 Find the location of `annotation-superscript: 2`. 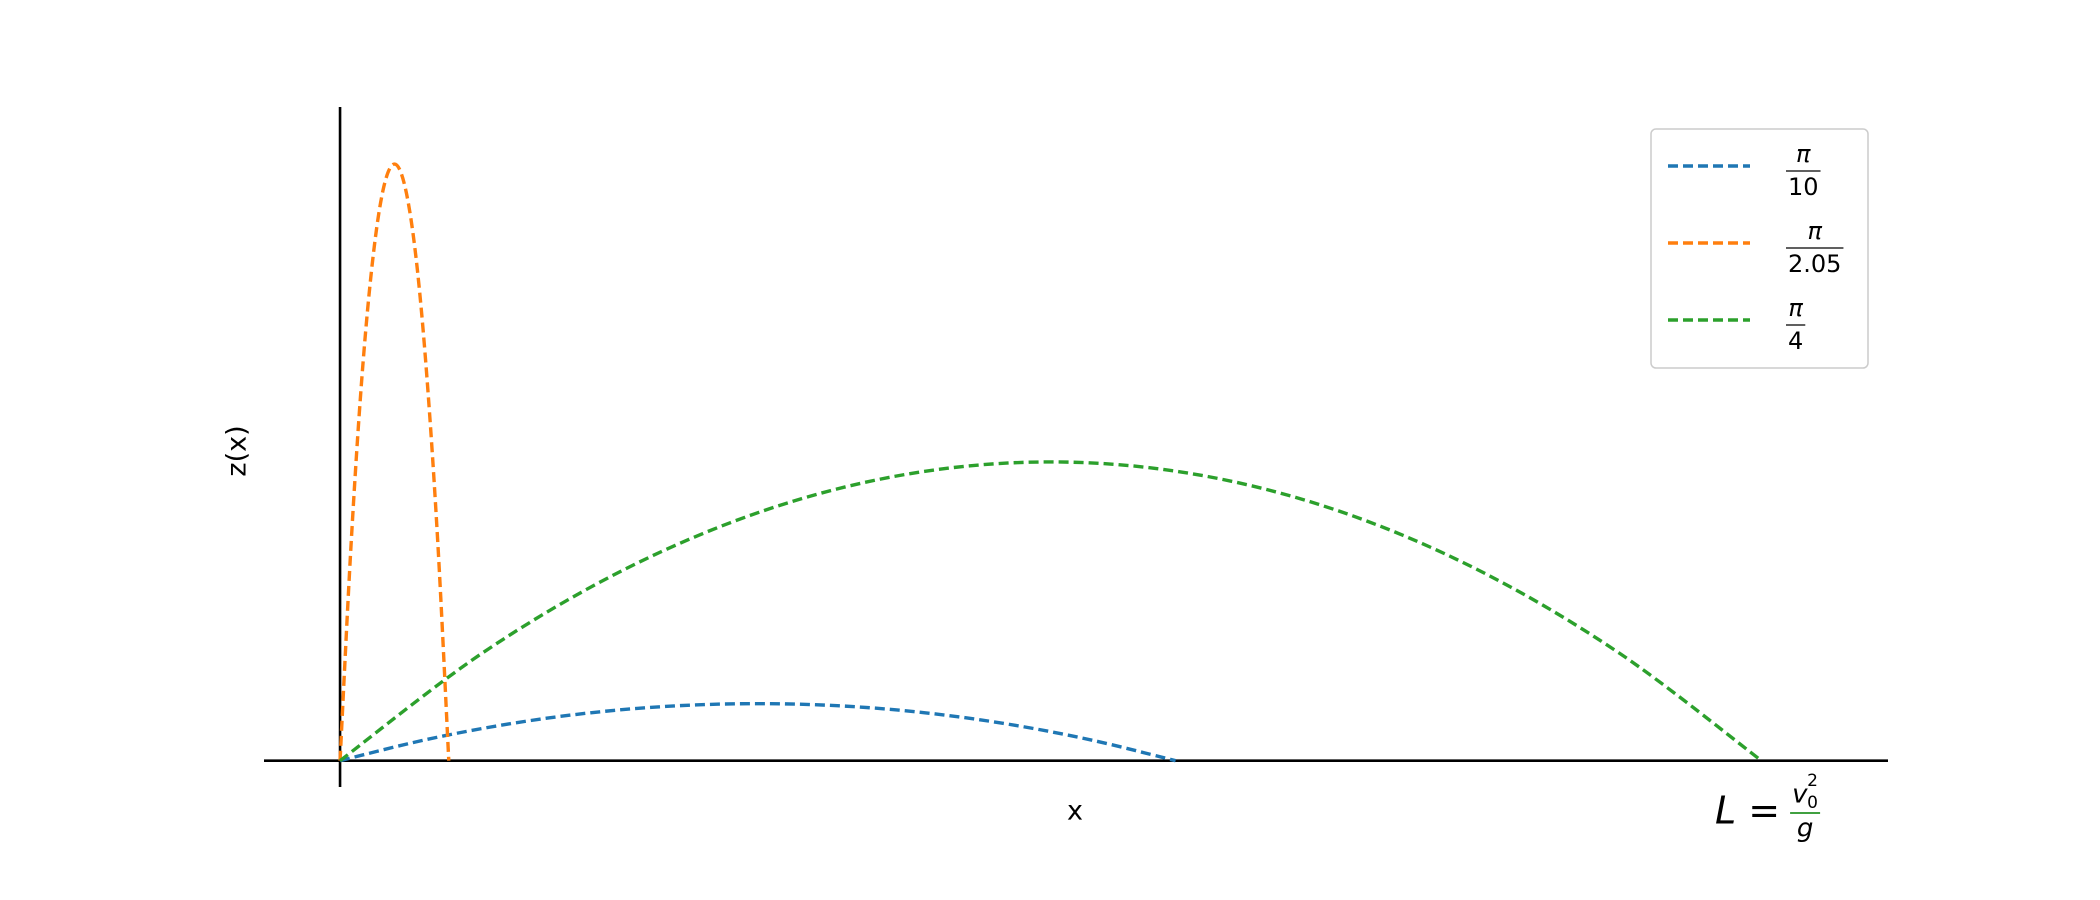

annotation-superscript: 2 is located at coordinates (1812, 781).